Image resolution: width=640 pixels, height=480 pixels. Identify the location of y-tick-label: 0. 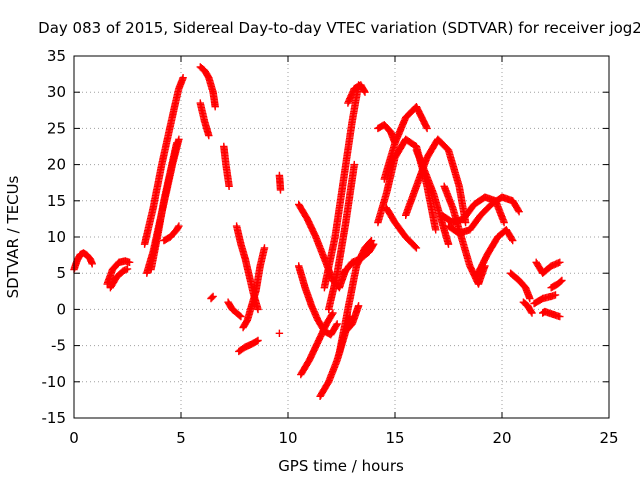
(61, 309).